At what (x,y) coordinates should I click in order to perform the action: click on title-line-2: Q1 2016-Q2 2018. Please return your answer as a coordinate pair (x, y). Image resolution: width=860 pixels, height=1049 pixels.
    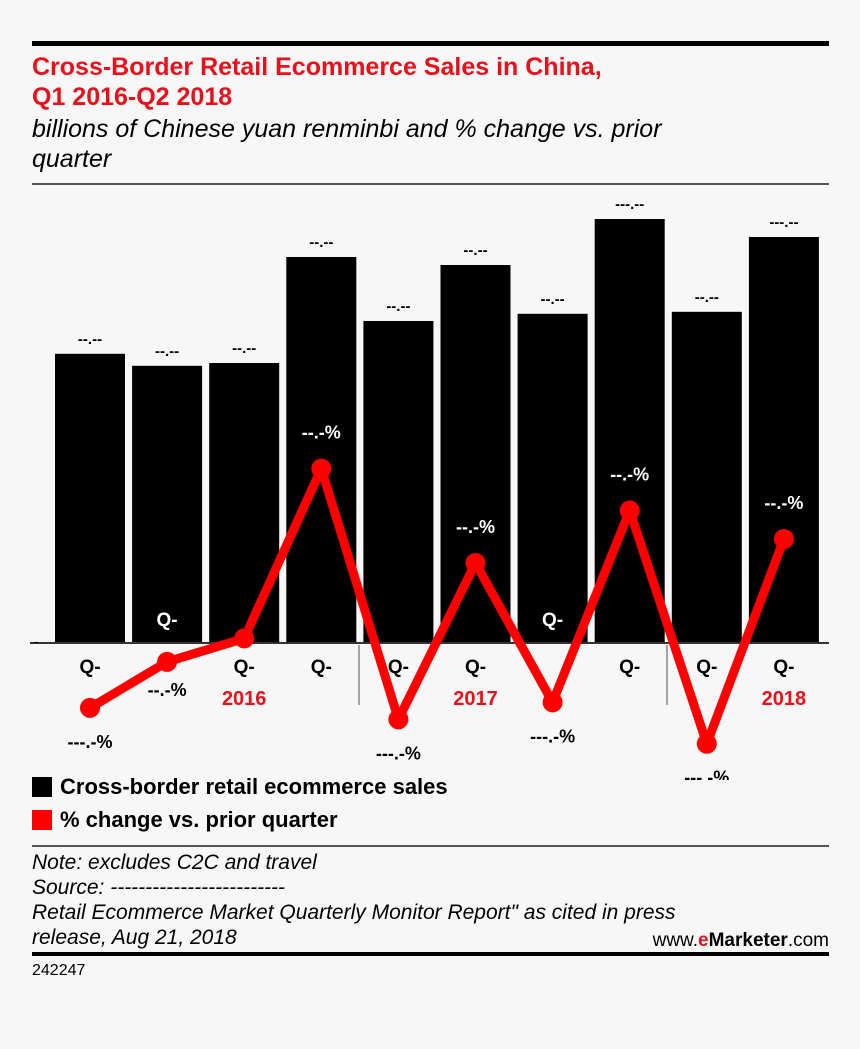
    Looking at the image, I should click on (132, 97).